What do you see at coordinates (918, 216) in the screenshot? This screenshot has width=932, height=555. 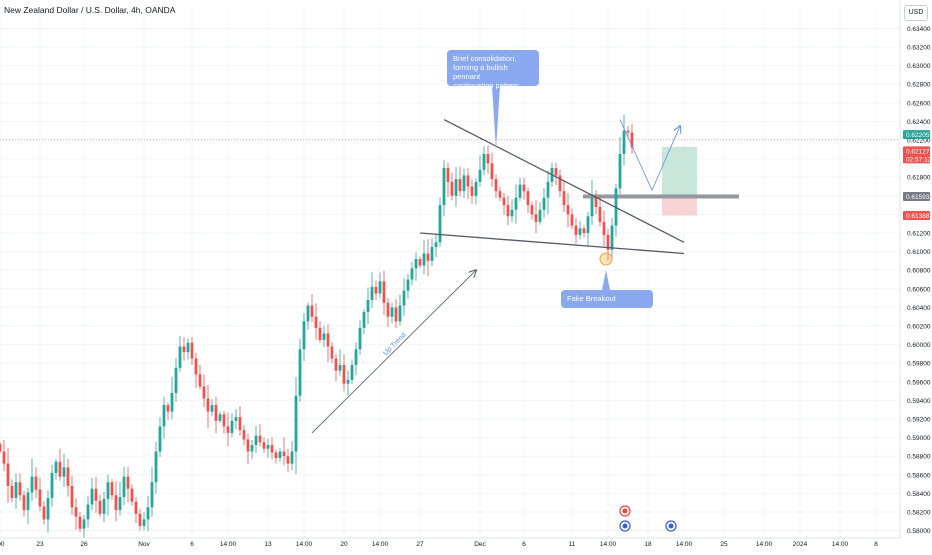 I see `stop-price-tag: 0.61388` at bounding box center [918, 216].